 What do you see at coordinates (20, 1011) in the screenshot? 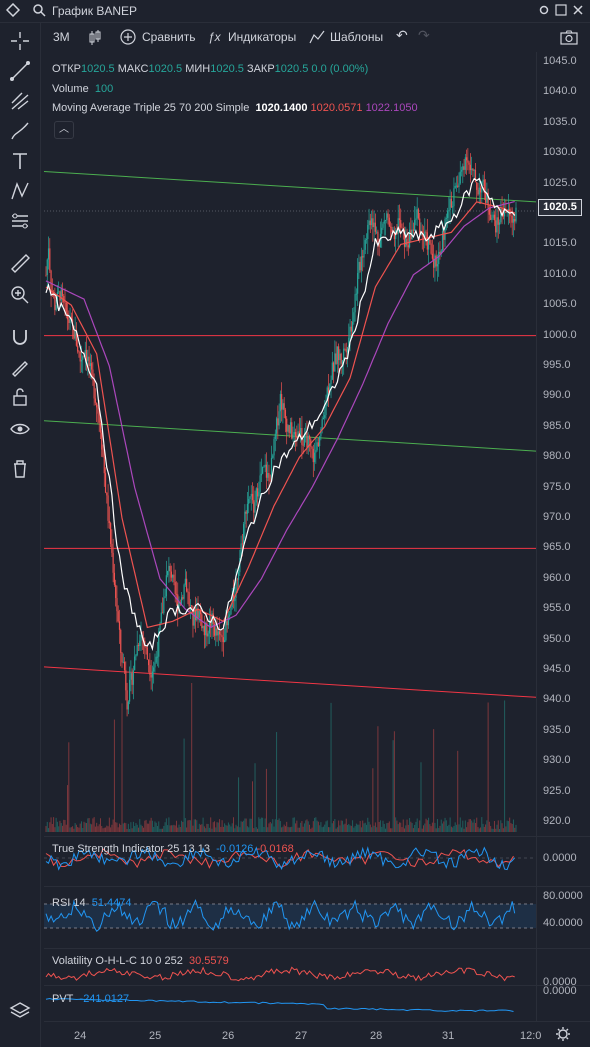
I see `layers-icon` at bounding box center [20, 1011].